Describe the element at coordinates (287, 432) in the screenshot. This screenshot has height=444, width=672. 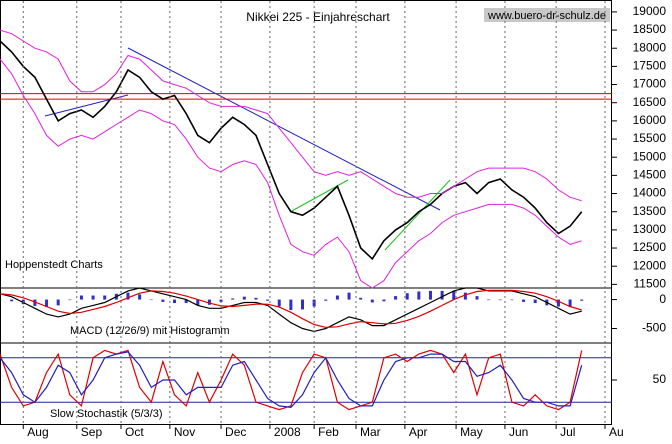
I see `x-tick-label: 2008` at that location.